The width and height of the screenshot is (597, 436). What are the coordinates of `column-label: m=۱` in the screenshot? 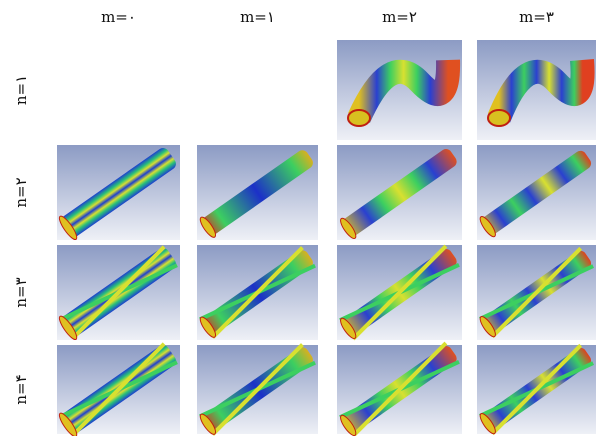 It's located at (257, 17).